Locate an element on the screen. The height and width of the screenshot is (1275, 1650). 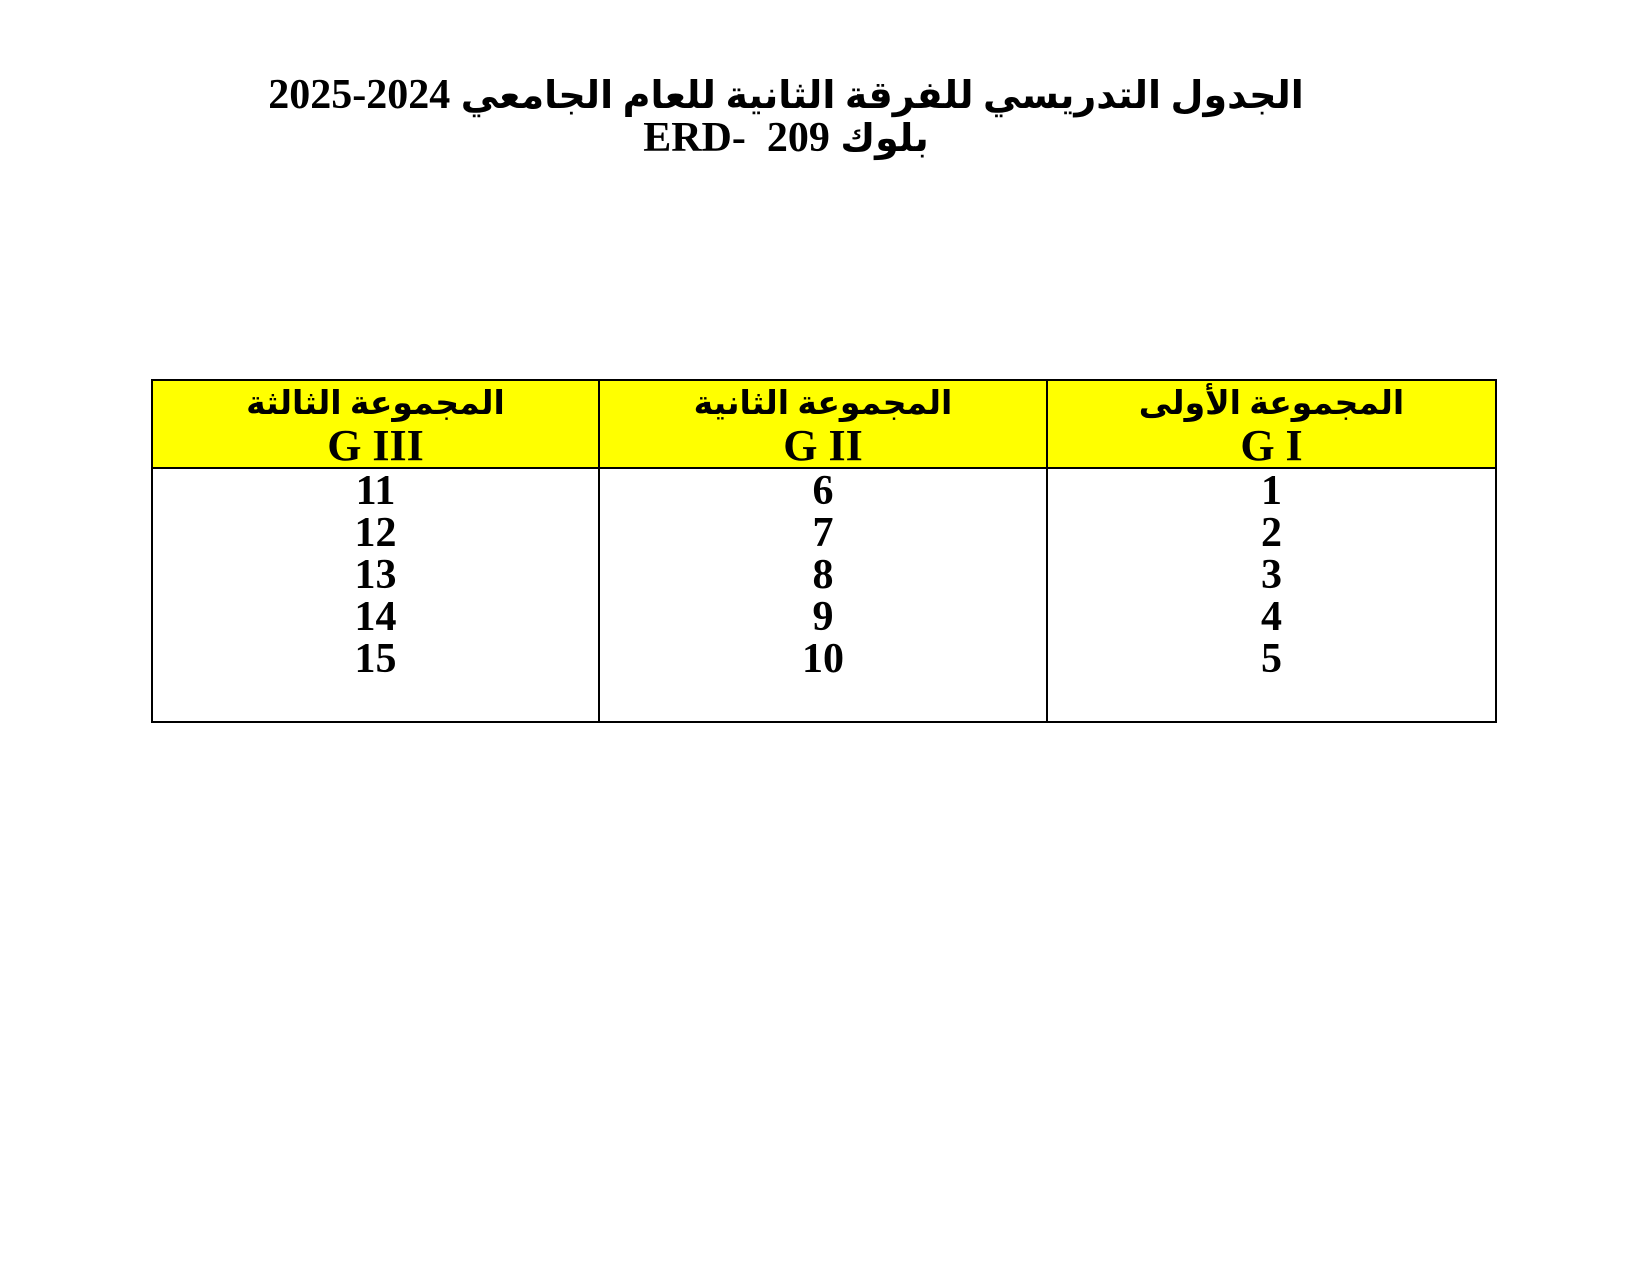
group-number: 15 is located at coordinates (375, 659).